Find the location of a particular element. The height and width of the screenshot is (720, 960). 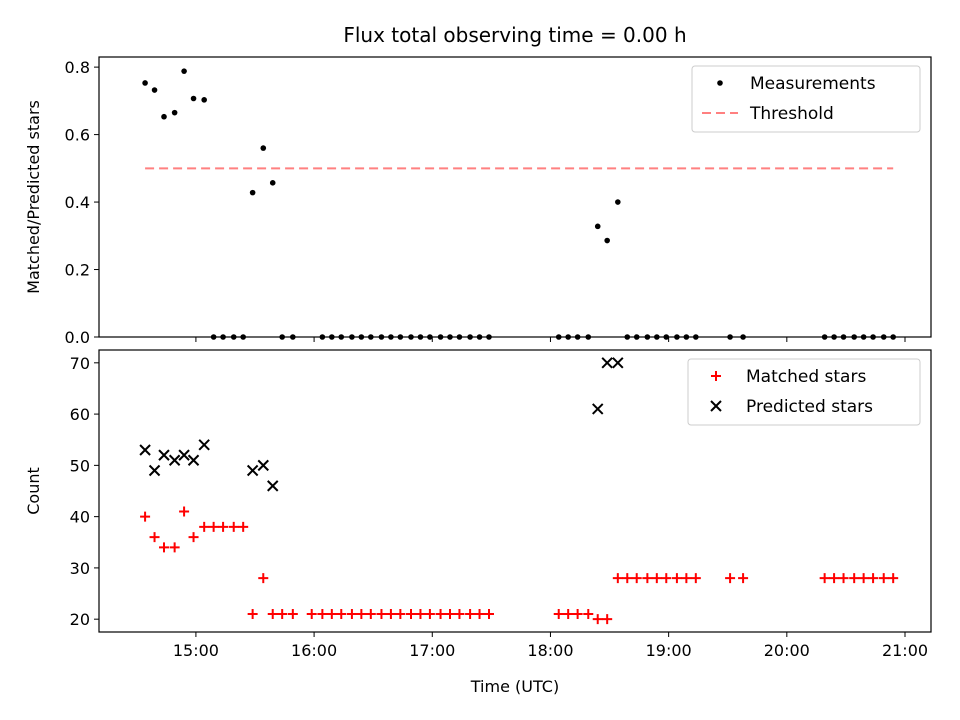

y-tick-label: 20 is located at coordinates (80, 619).